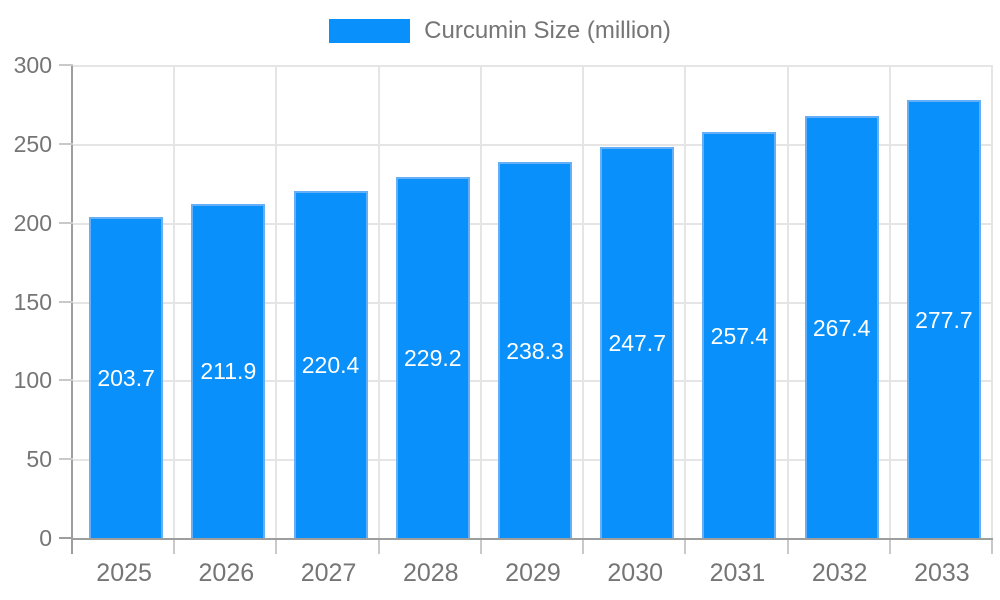  What do you see at coordinates (370, 31) in the screenshot?
I see `legend-swatch-icon` at bounding box center [370, 31].